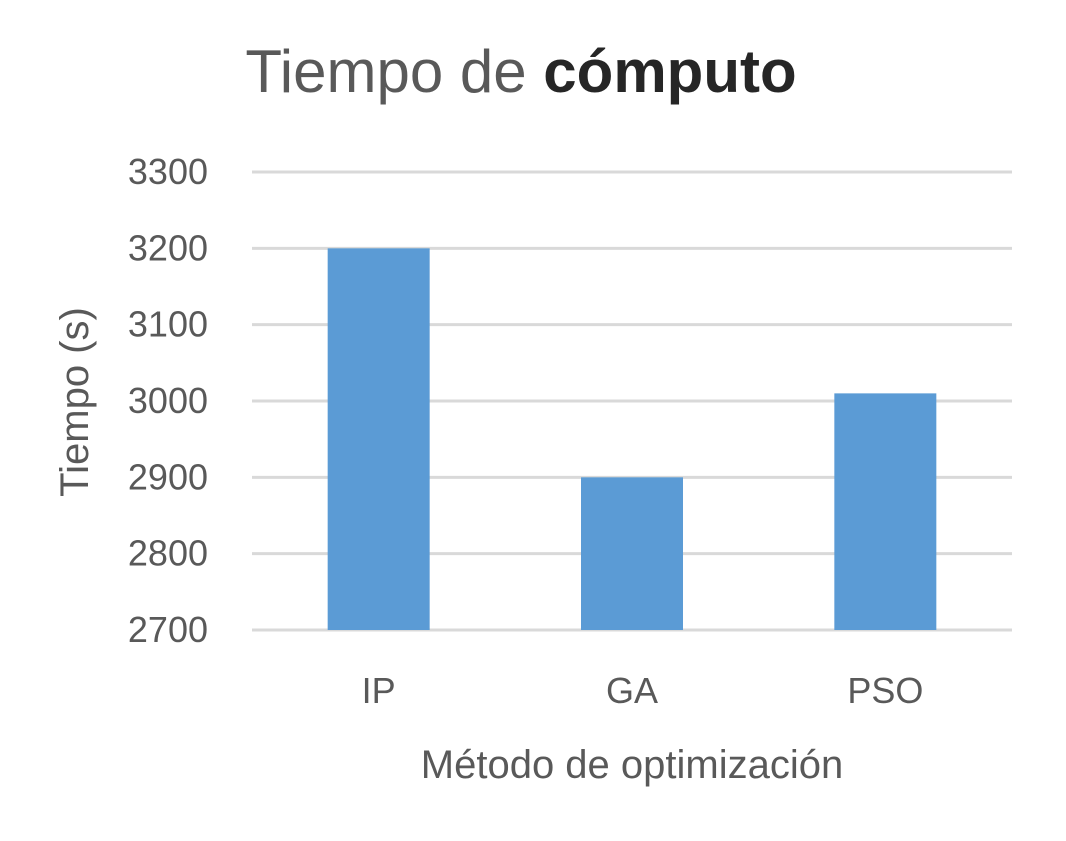 Image resolution: width=1066 pixels, height=841 pixels. I want to click on bar-ga, so click(632, 553).